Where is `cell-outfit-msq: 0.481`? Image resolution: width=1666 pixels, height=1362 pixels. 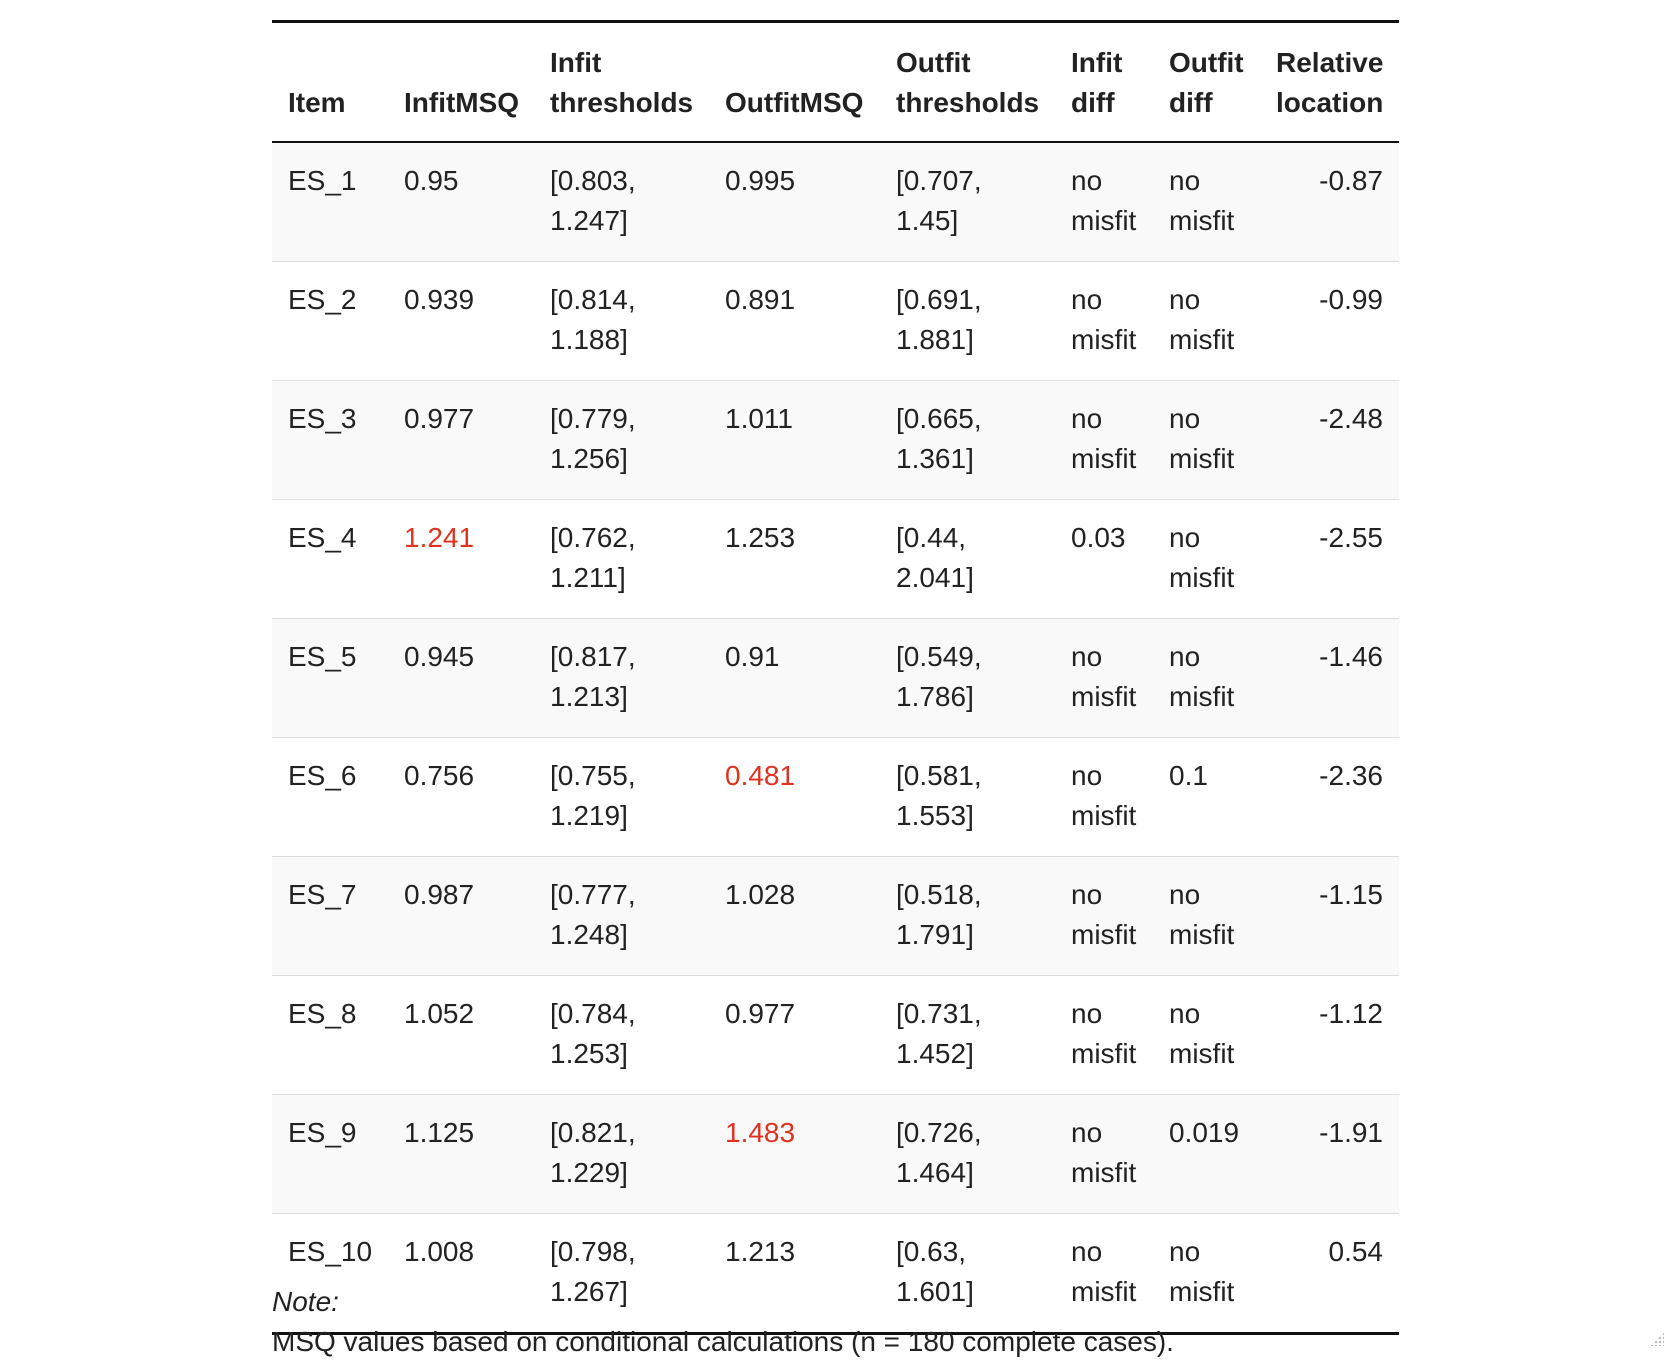 cell-outfit-msq: 0.481 is located at coordinates (794, 797).